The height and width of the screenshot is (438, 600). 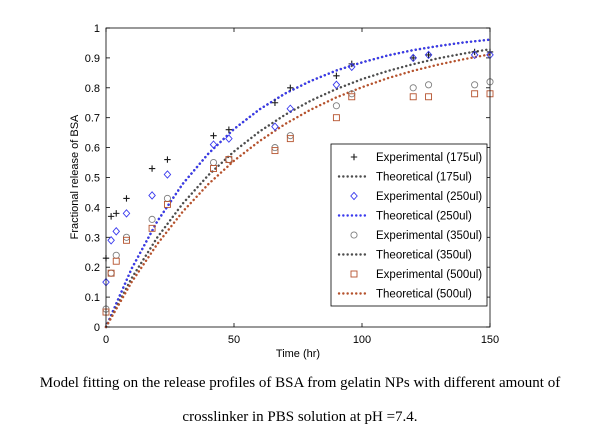 I want to click on legend-label: Experimental (350ul), so click(x=429, y=236).